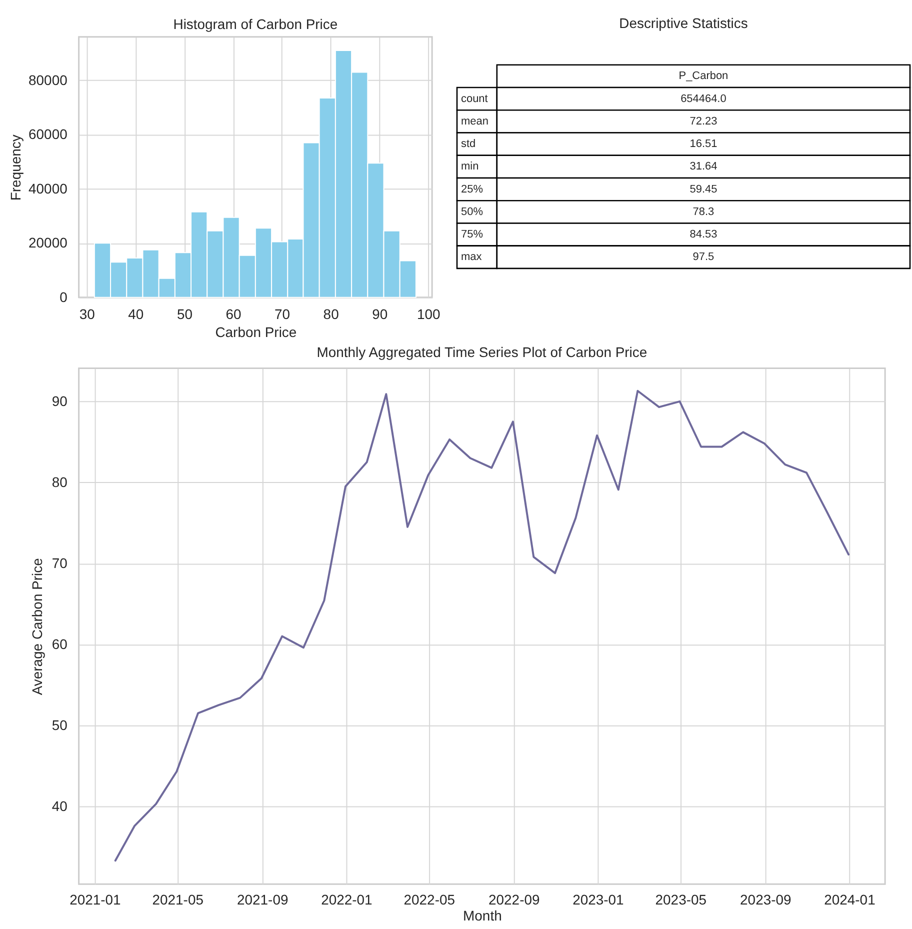 The height and width of the screenshot is (929, 912). I want to click on x-tick-label: 30, so click(87, 314).